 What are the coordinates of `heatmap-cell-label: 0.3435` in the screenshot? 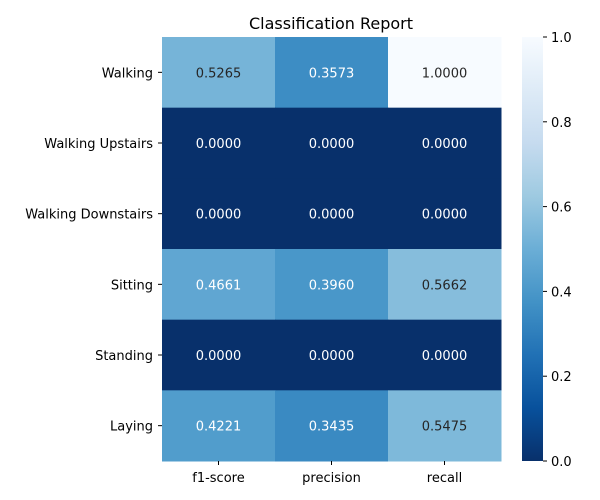 It's located at (332, 427).